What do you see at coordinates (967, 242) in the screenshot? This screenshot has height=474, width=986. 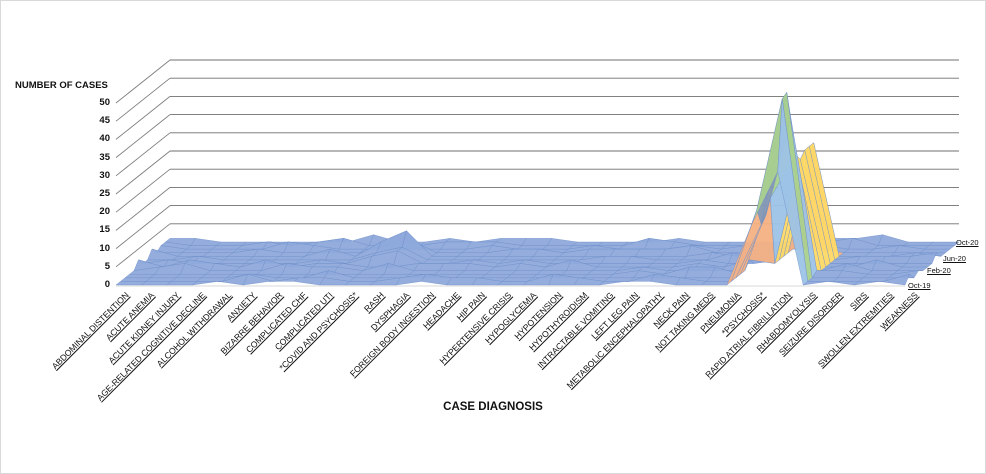 I see `depth-label: Oct-20` at bounding box center [967, 242].